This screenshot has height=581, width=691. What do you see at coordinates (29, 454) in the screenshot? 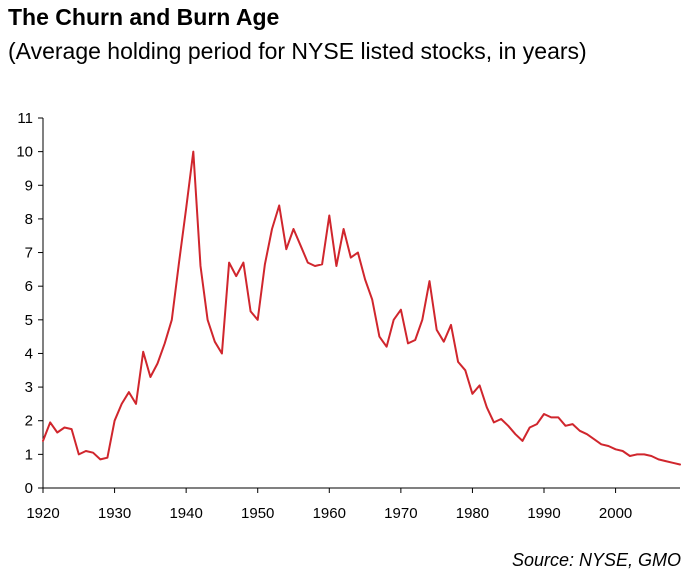
I see `y-tick-label: 1` at bounding box center [29, 454].